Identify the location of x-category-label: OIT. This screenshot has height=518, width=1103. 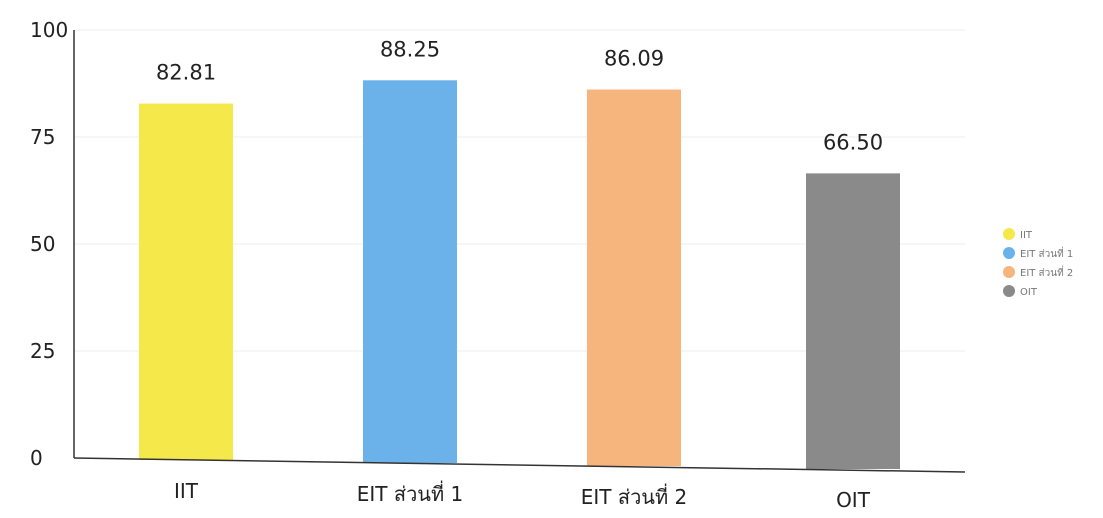
(853, 500).